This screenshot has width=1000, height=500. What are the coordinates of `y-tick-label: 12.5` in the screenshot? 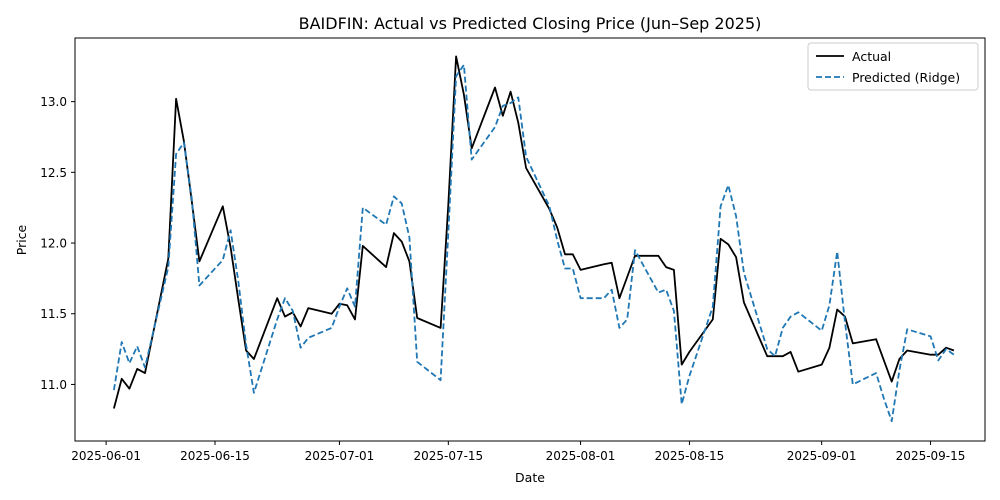 It's located at (53, 173).